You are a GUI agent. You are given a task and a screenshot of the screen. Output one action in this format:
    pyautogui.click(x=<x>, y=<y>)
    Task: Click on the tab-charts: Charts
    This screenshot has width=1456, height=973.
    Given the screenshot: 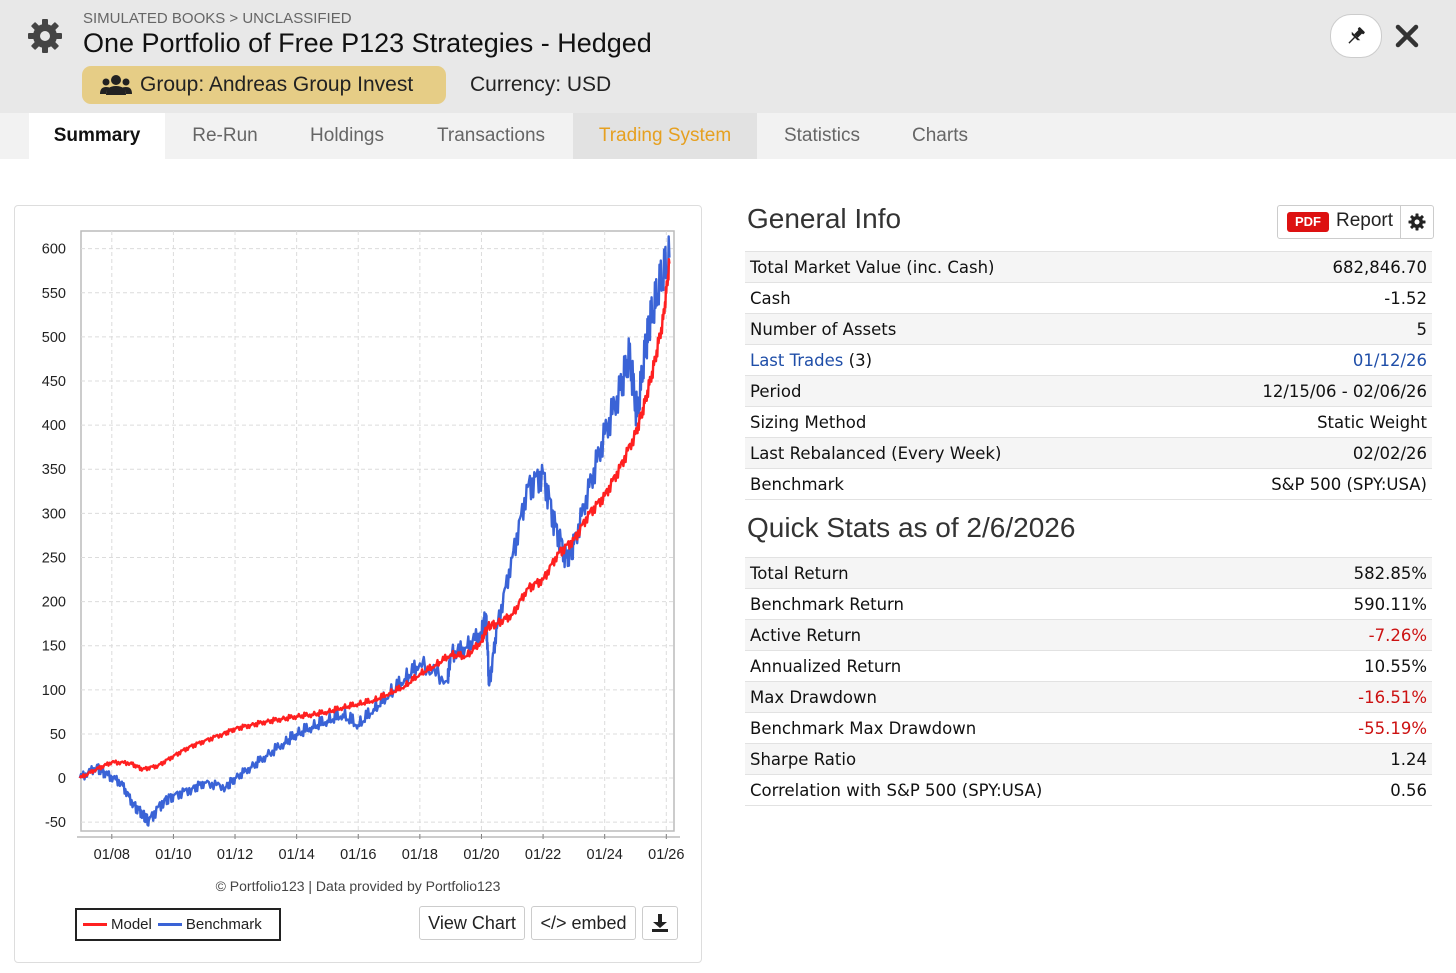 What is the action you would take?
    pyautogui.click(x=940, y=135)
    